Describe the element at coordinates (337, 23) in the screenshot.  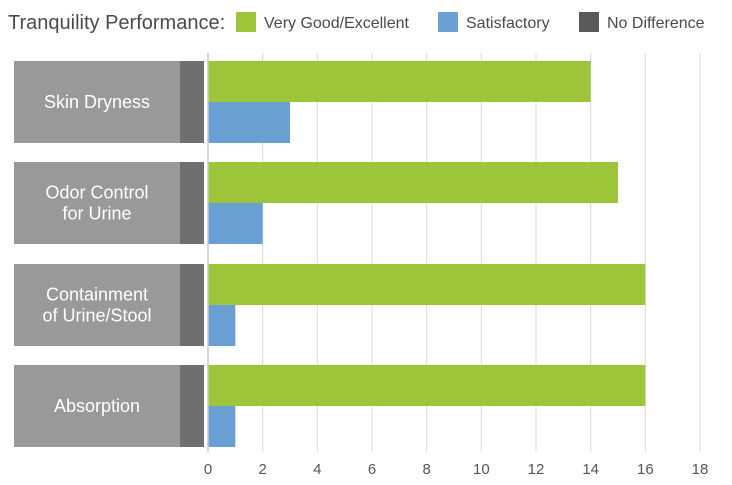
I see `legend-label-very-good-excellent: Very Good/Excellent` at that location.